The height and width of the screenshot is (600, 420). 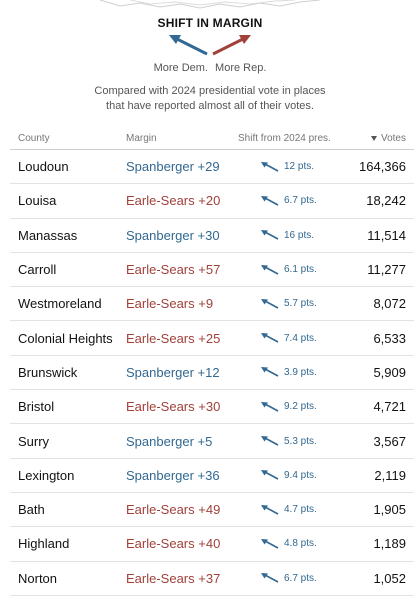 I want to click on shift-value: 12 pts., so click(x=299, y=167).